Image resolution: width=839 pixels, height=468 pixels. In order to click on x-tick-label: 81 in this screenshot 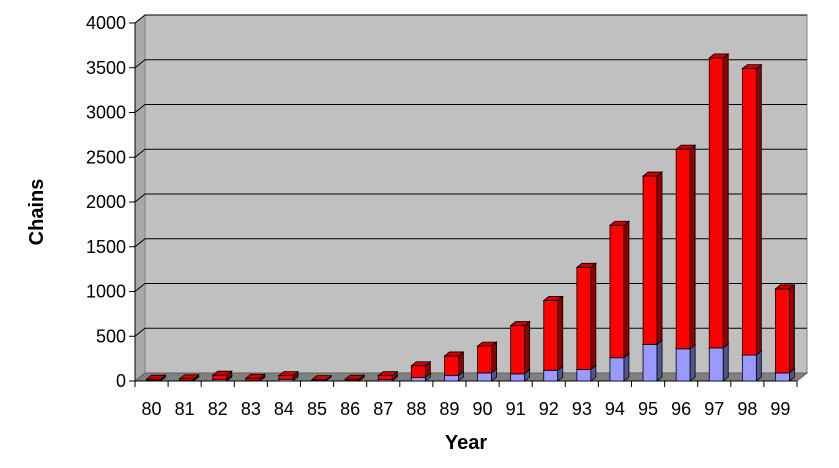, I will do `click(185, 409)`.